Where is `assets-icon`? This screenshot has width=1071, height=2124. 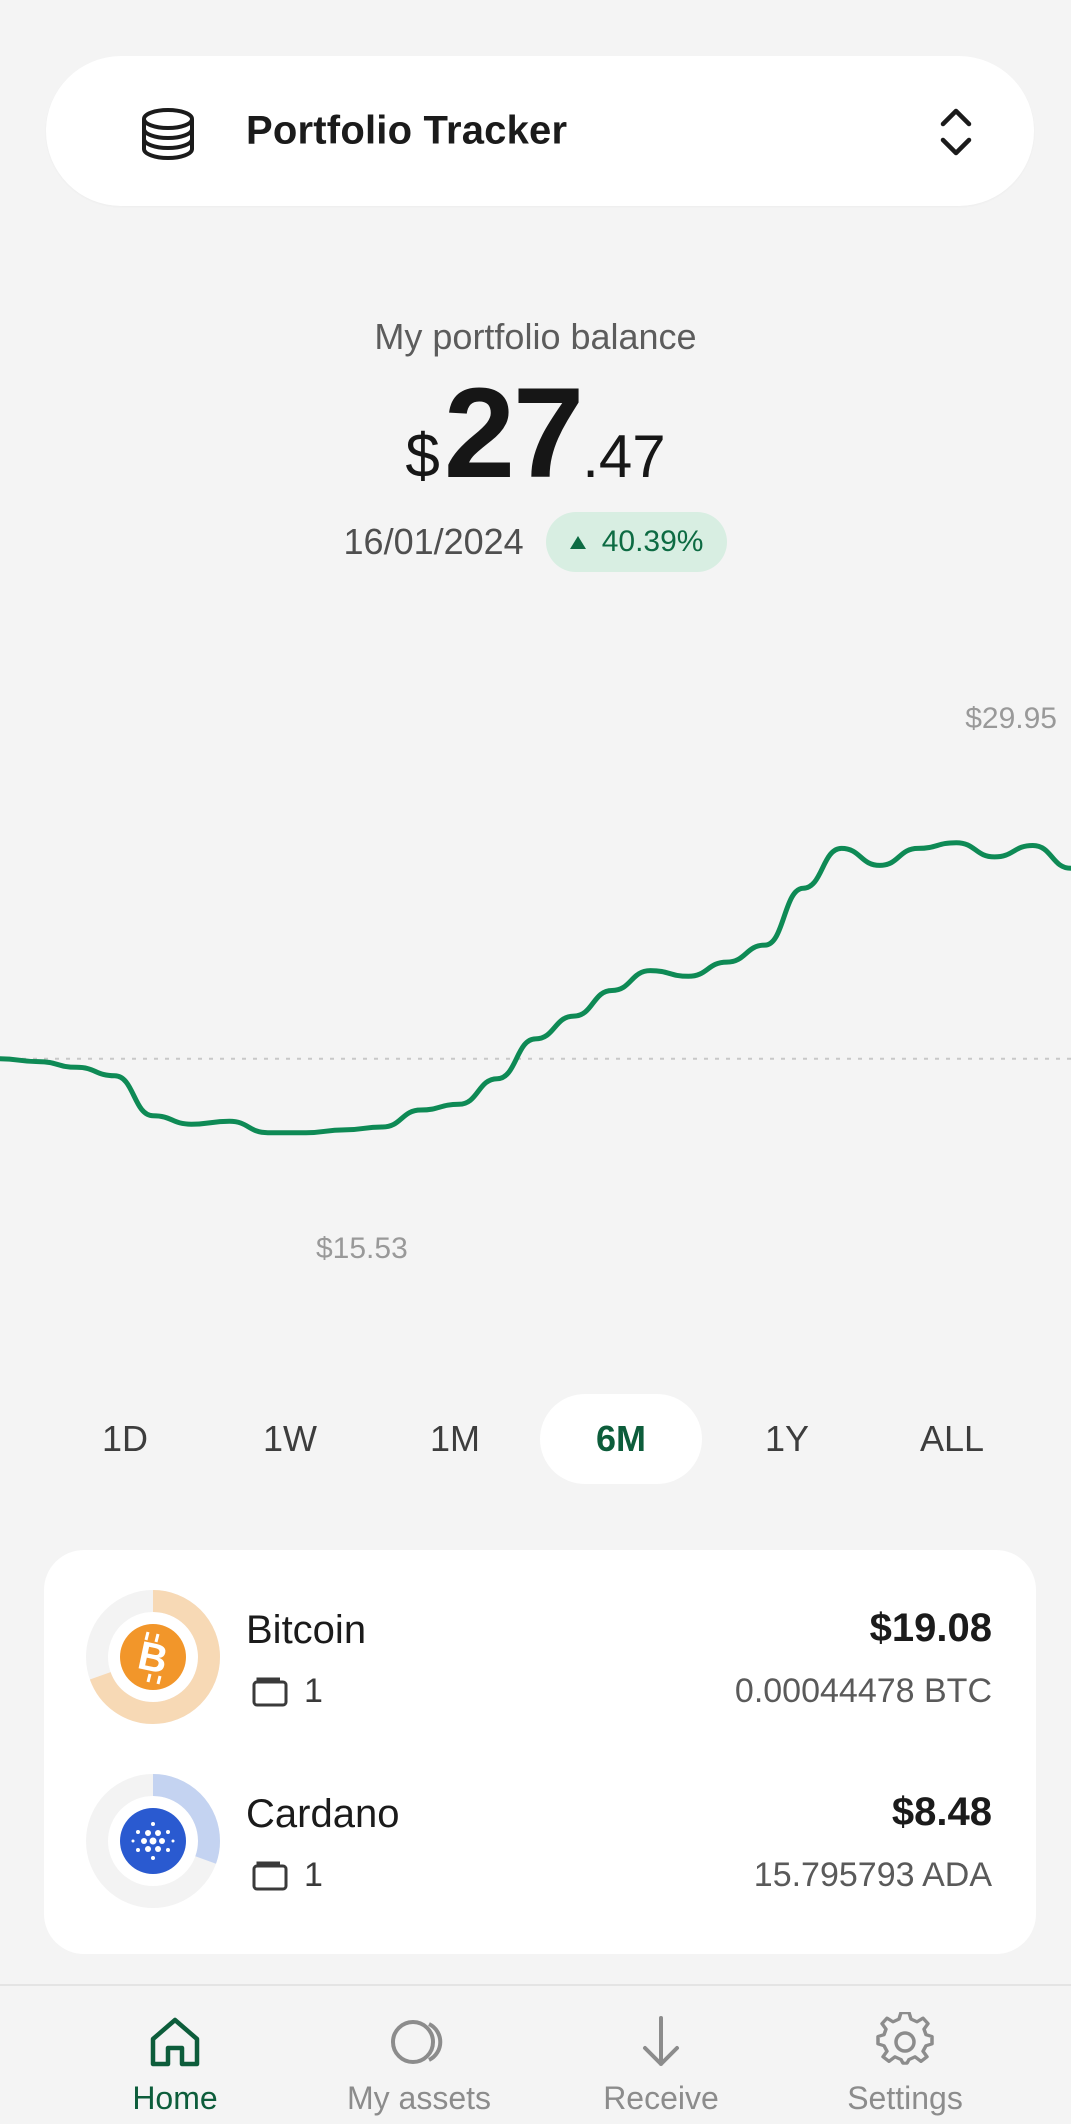
assets-icon is located at coordinates (417, 2042).